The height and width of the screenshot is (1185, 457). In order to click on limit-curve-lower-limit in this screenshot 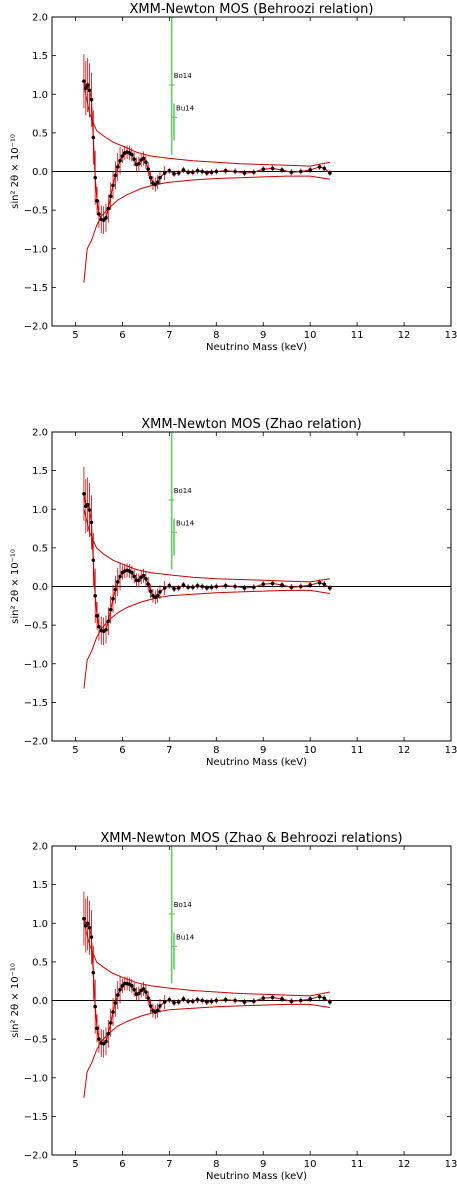, I will do `click(206, 1050)`.